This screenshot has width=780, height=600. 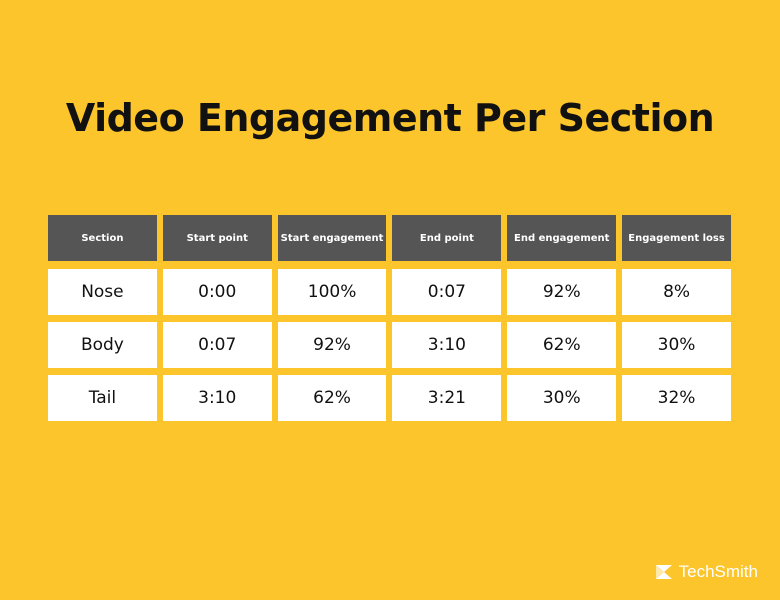 What do you see at coordinates (447, 398) in the screenshot?
I see `table-cell: 3:21` at bounding box center [447, 398].